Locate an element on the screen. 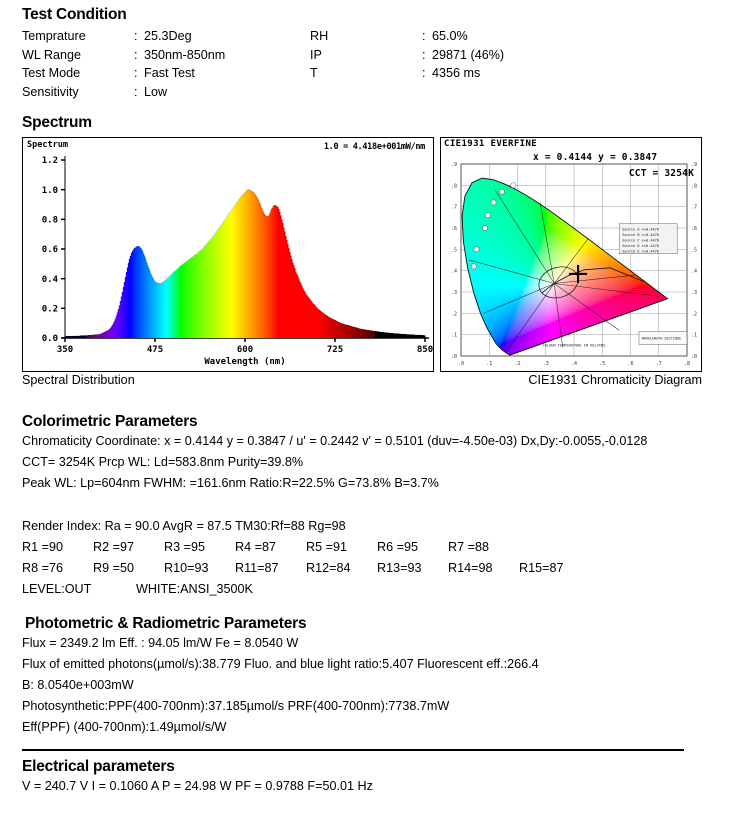 This screenshot has height=814, width=752. photometric-title: Photometric & Radiometric Parameters is located at coordinates (166, 623).